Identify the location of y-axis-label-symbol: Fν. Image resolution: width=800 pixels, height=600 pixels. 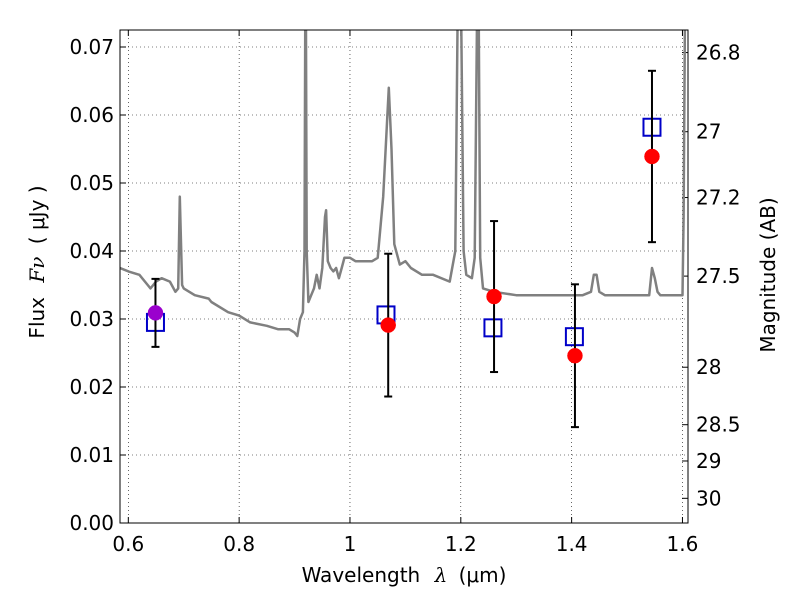
(37, 270).